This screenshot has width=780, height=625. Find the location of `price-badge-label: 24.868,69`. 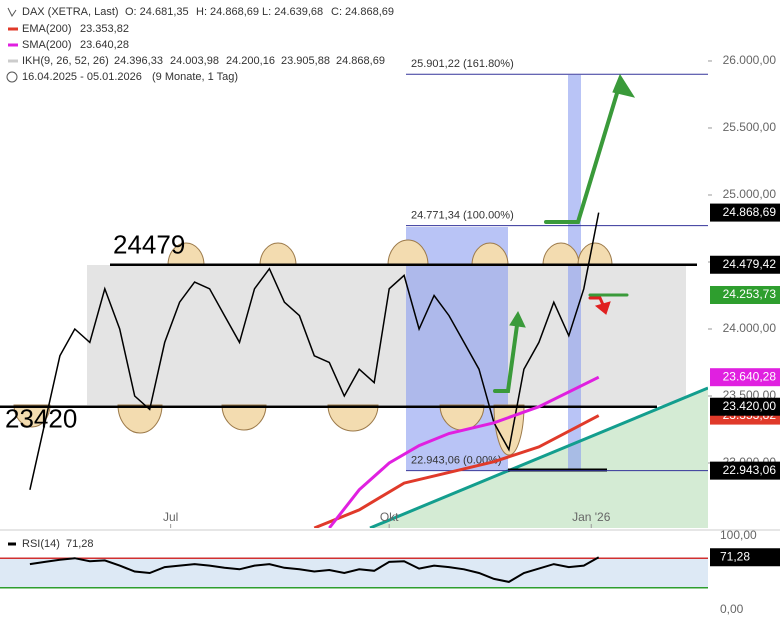

price-badge-label: 24.868,69 is located at coordinates (750, 212).